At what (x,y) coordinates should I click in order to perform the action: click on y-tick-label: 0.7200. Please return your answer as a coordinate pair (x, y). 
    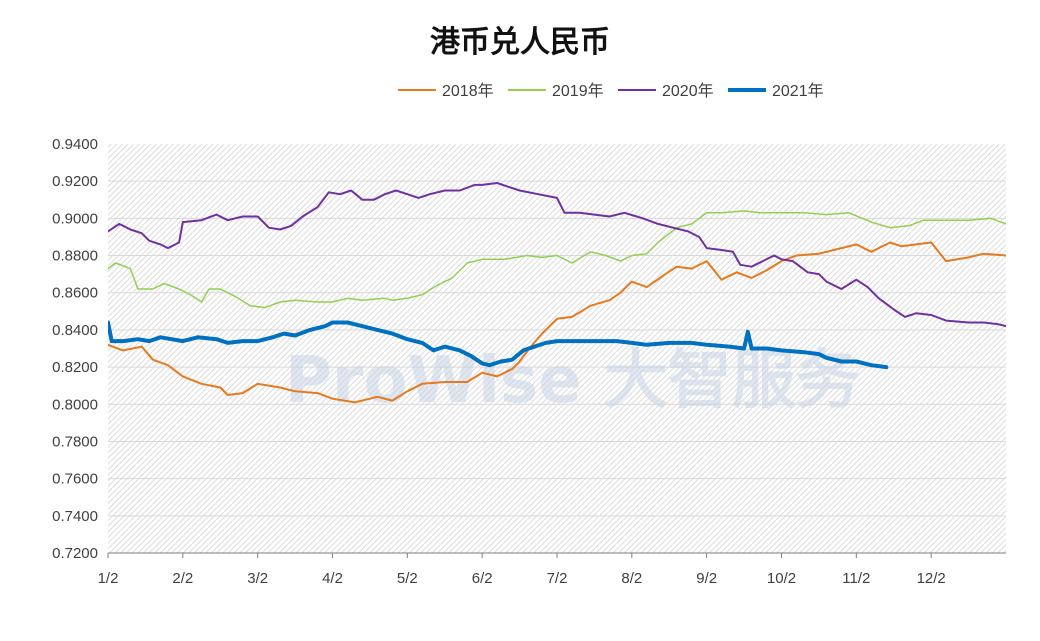
    Looking at the image, I should click on (75, 553).